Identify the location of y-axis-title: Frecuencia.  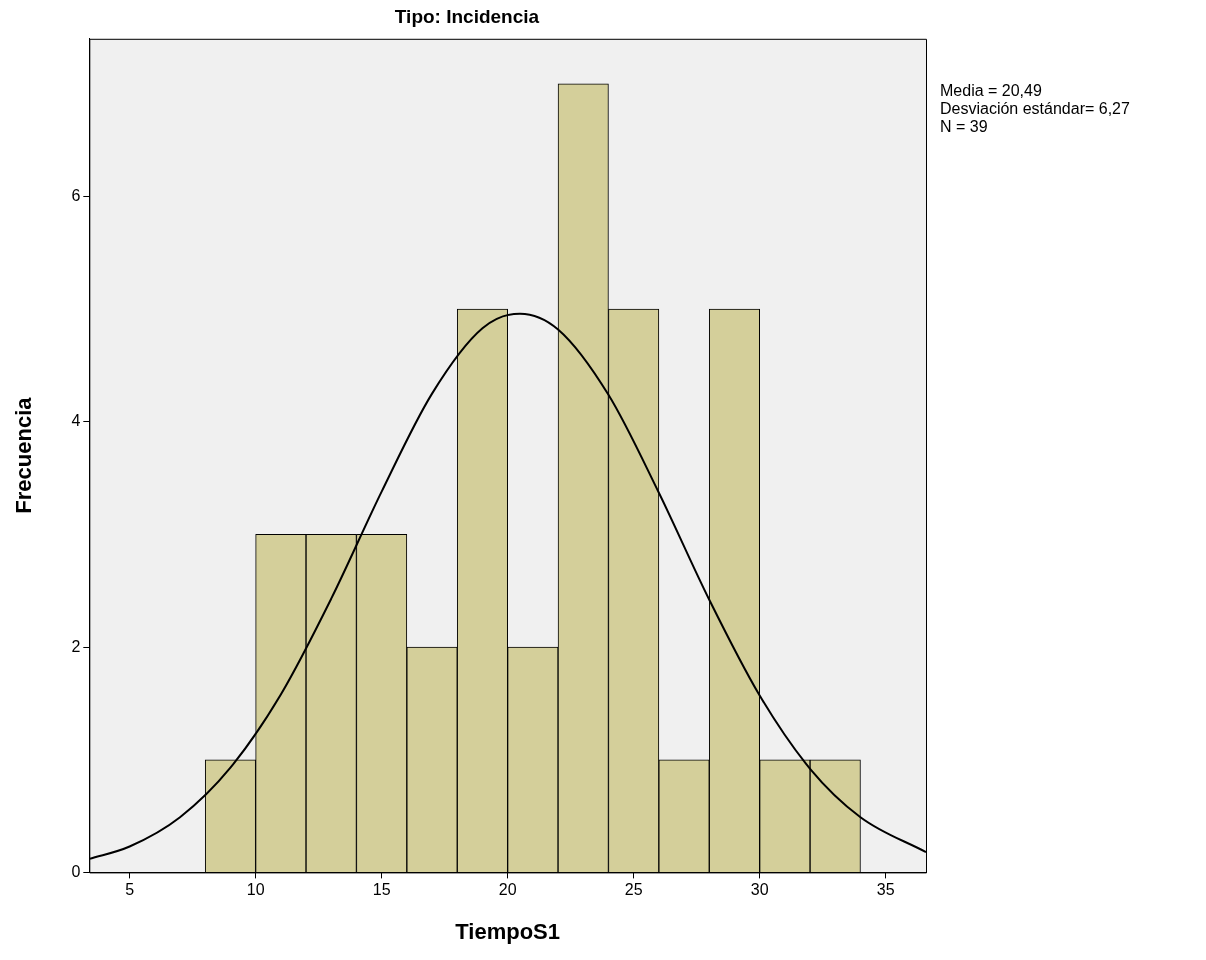
(24, 455).